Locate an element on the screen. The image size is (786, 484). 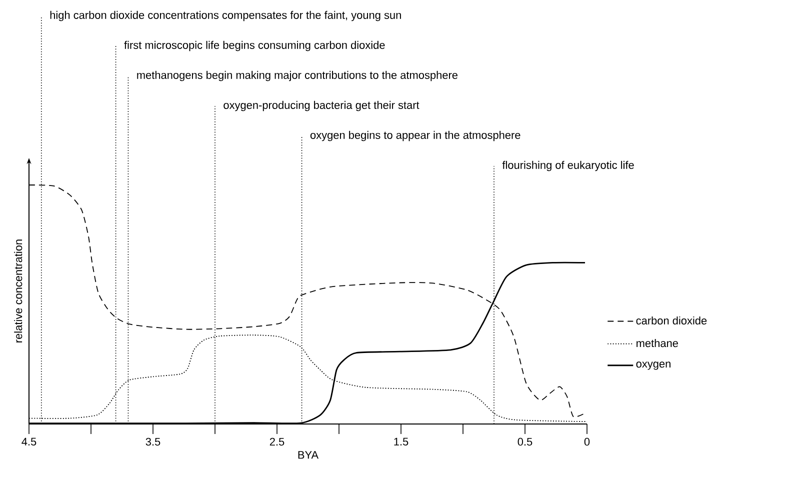
ref-line-label: oxygen-producing bacteria get their start is located at coordinates (322, 106).